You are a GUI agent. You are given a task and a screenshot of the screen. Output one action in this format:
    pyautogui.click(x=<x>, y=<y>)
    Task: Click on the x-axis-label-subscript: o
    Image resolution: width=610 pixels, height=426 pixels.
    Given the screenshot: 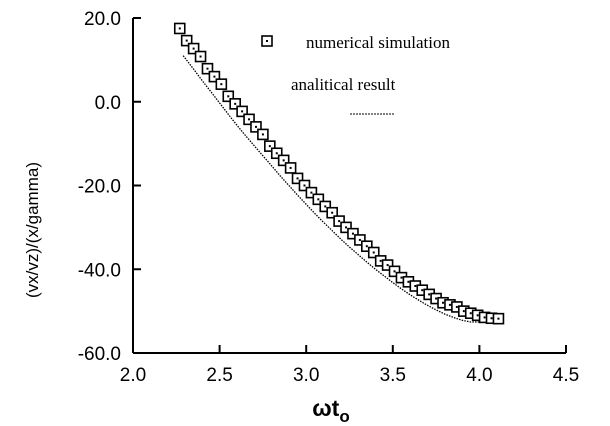 What is the action you would take?
    pyautogui.click(x=344, y=416)
    